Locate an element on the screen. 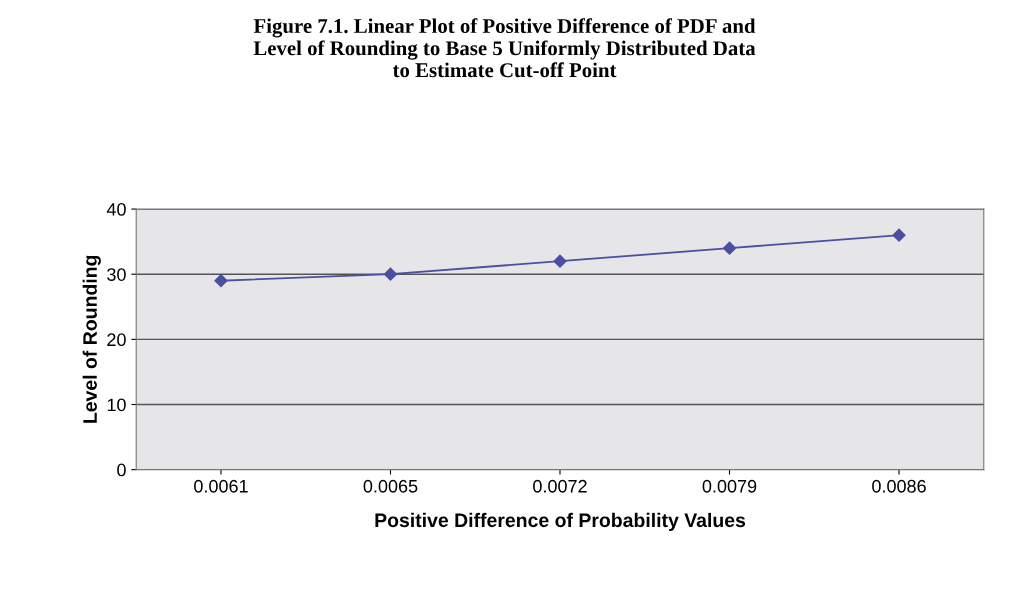  x-tick-label: 0.0065 is located at coordinates (390, 486).